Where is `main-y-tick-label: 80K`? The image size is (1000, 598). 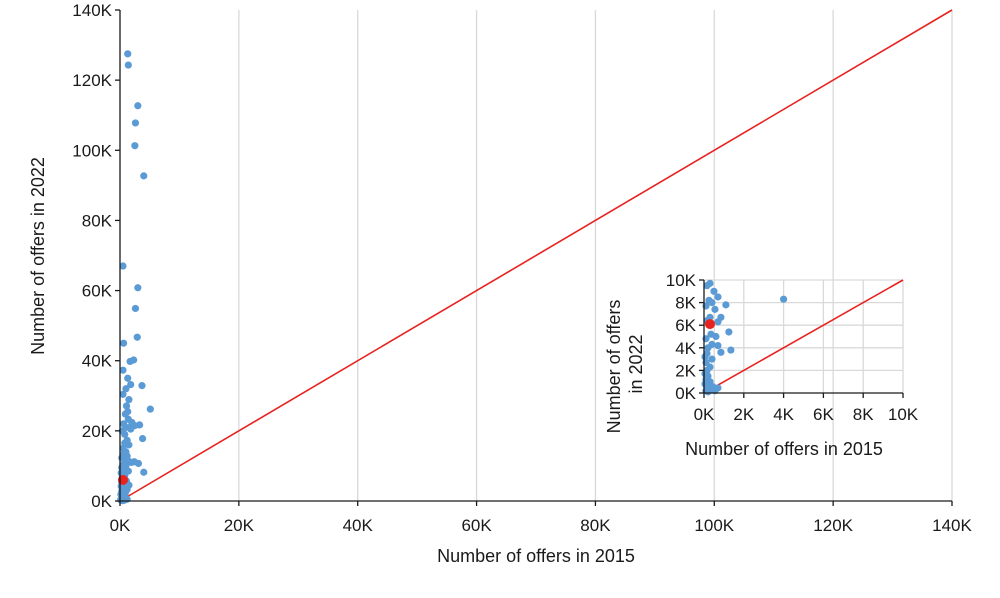 main-y-tick-label: 80K is located at coordinates (97, 220).